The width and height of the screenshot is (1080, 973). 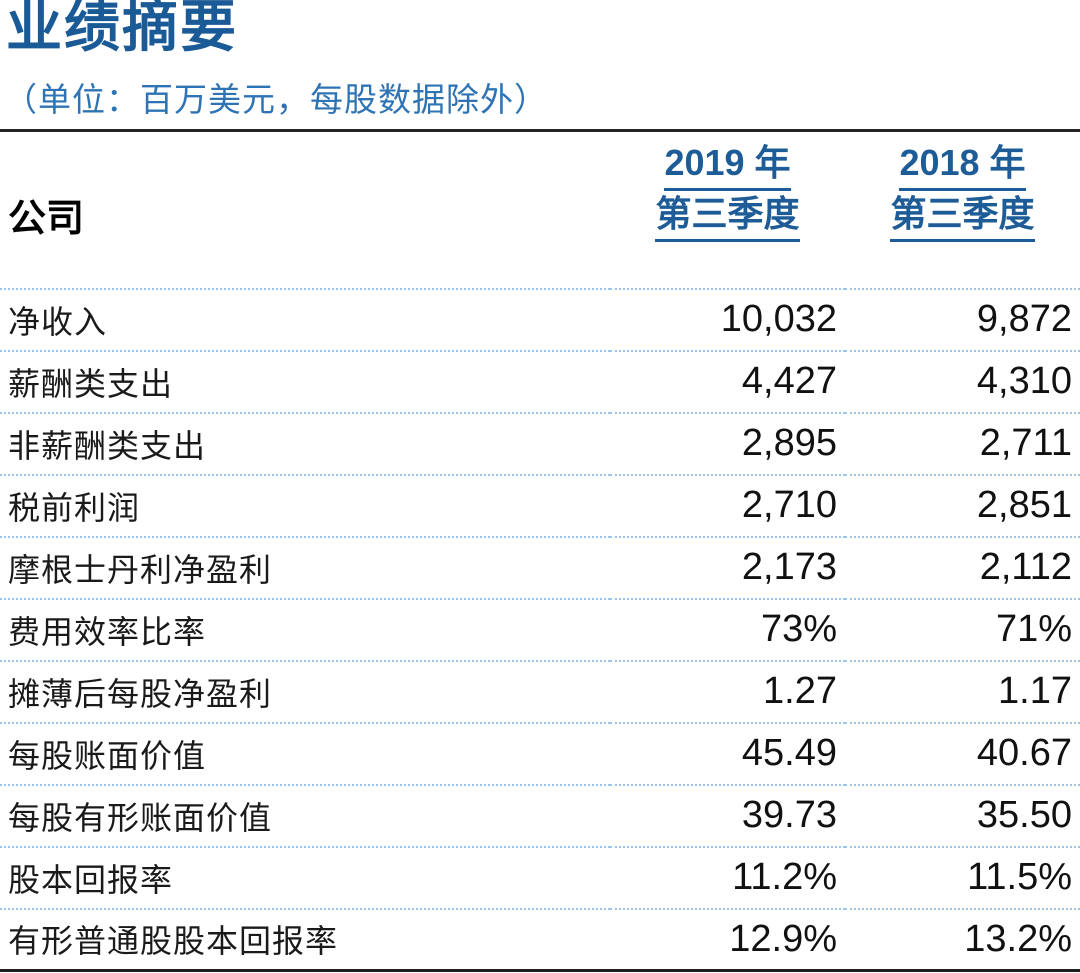 What do you see at coordinates (305, 939) in the screenshot?
I see `row-label: 有形普通股股本回报率` at bounding box center [305, 939].